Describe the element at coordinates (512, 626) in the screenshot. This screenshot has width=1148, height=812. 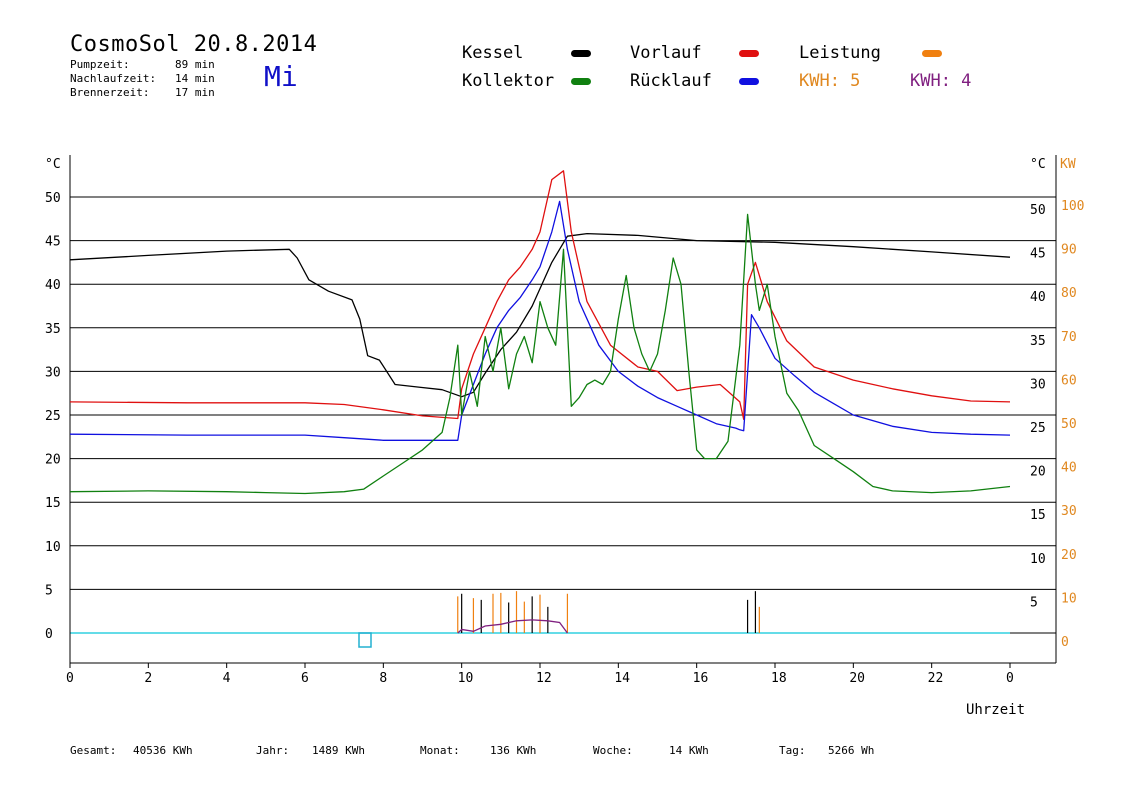
I see `power-curve-purple` at that location.